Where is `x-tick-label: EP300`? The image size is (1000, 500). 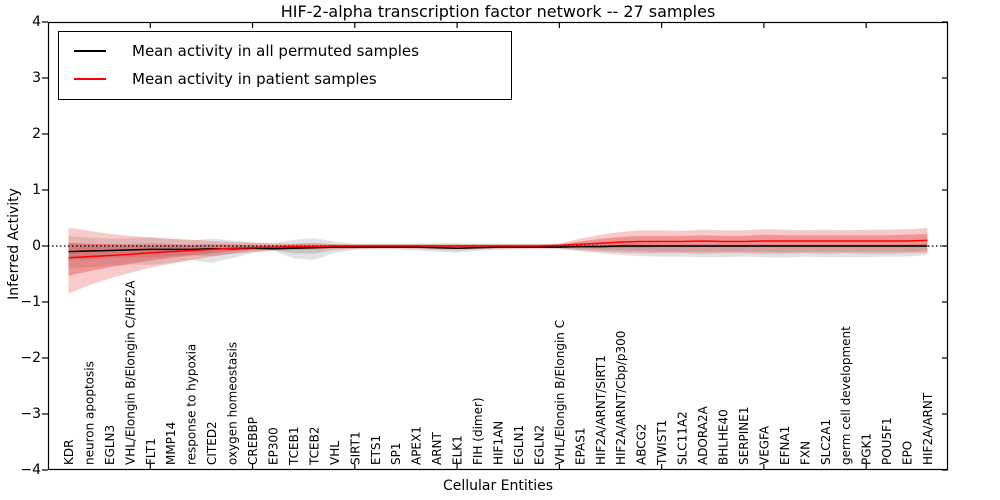 x-tick-label: EP300 is located at coordinates (274, 446).